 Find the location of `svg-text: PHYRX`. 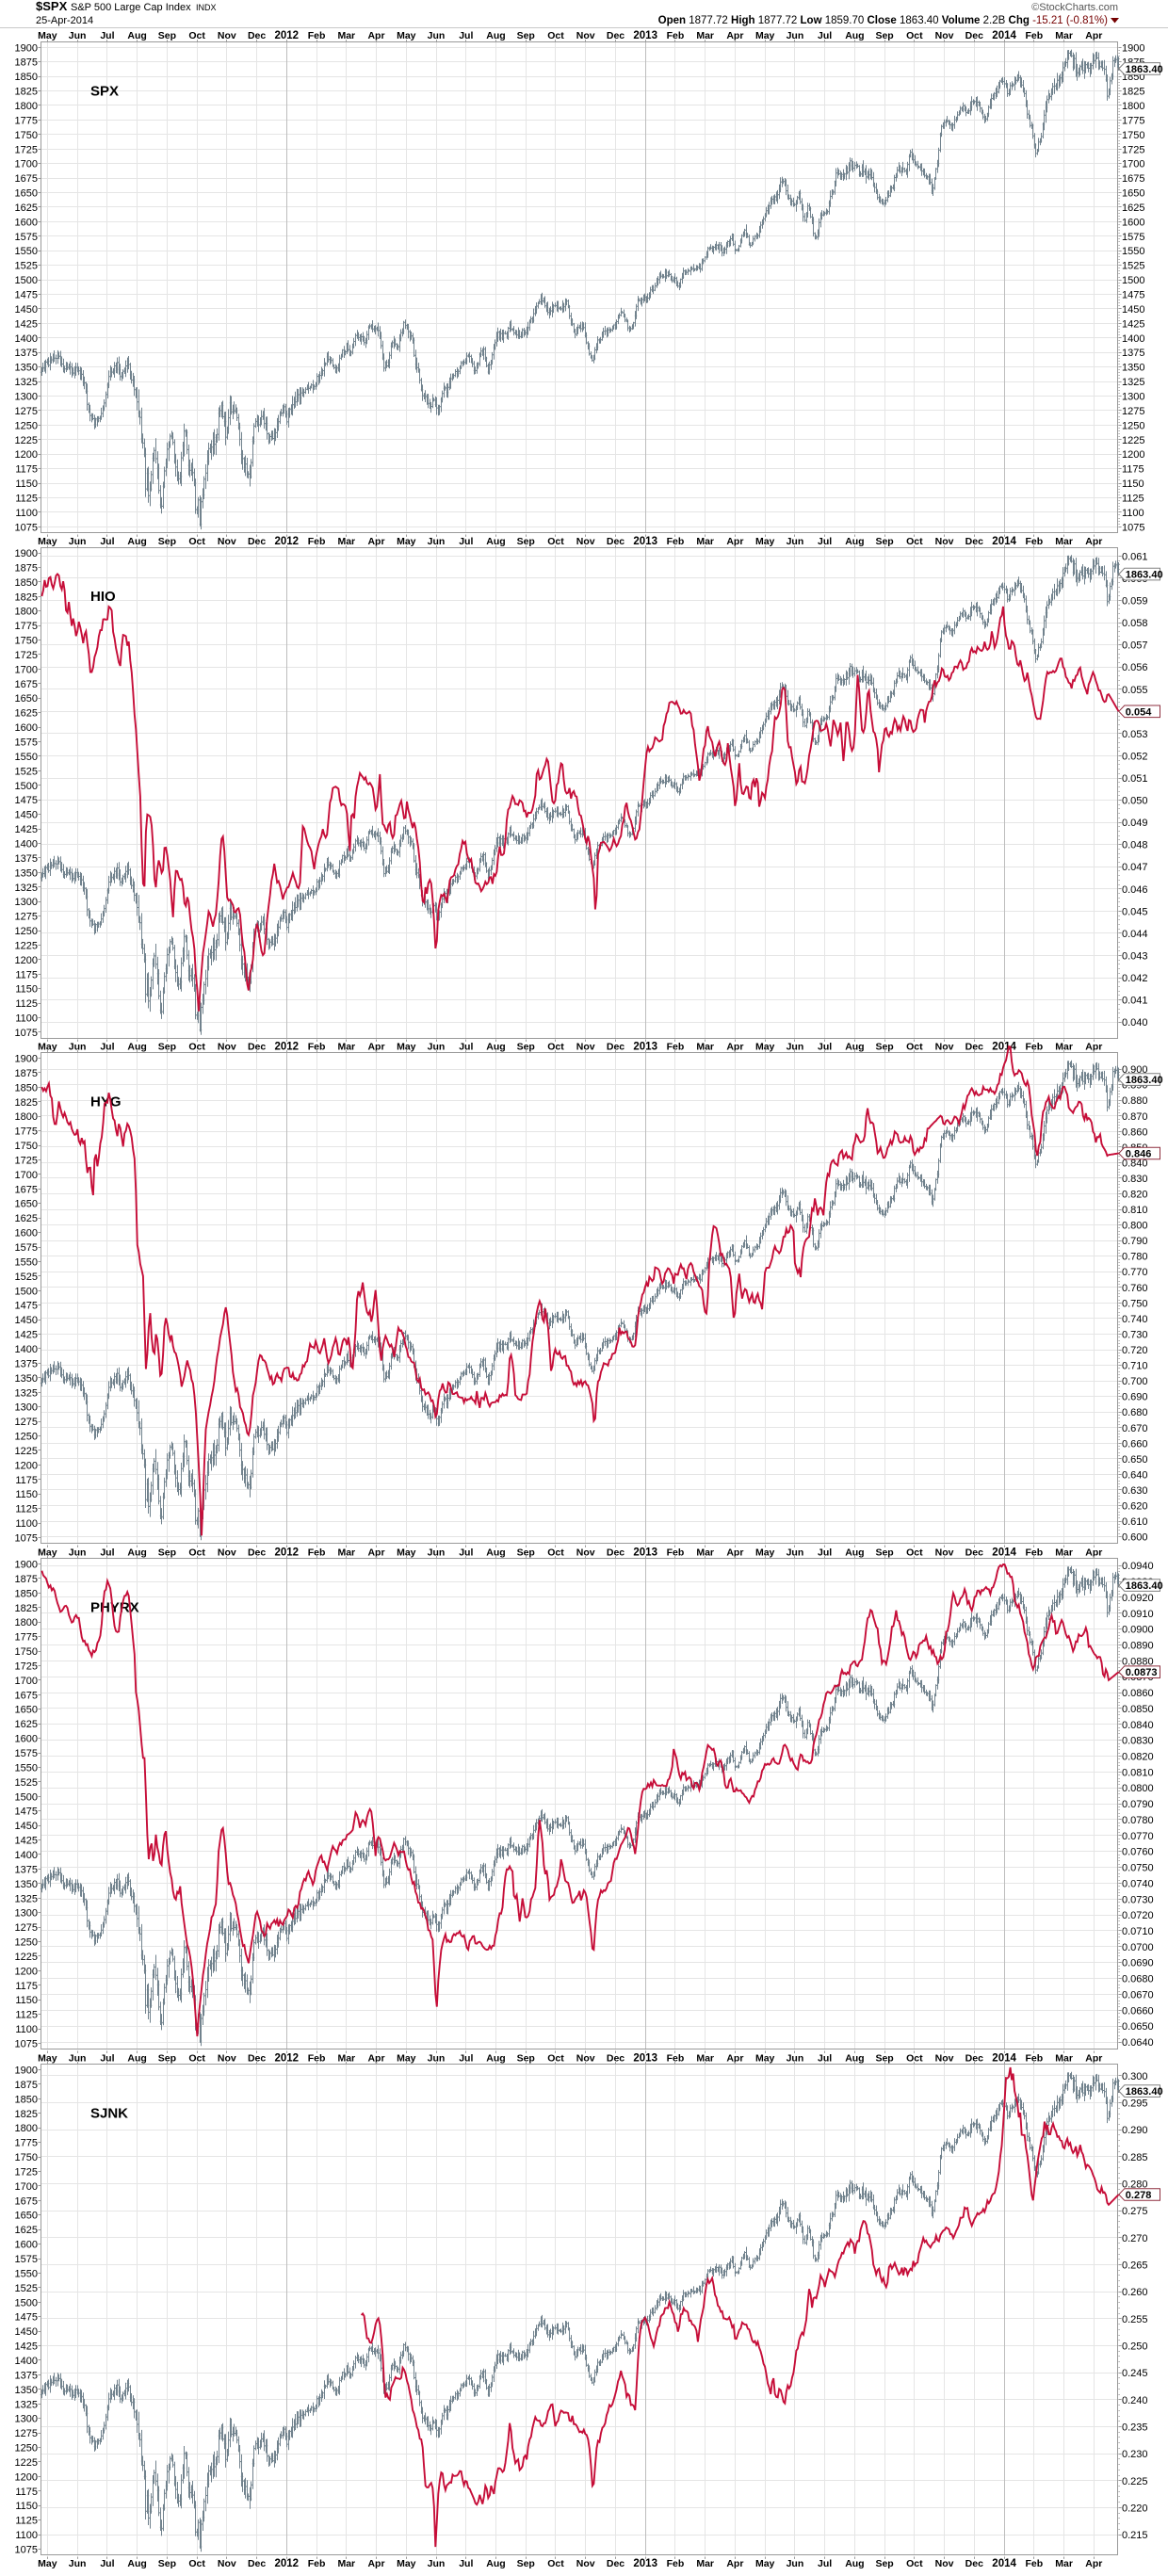

svg-text: PHYRX is located at coordinates (114, 1608).